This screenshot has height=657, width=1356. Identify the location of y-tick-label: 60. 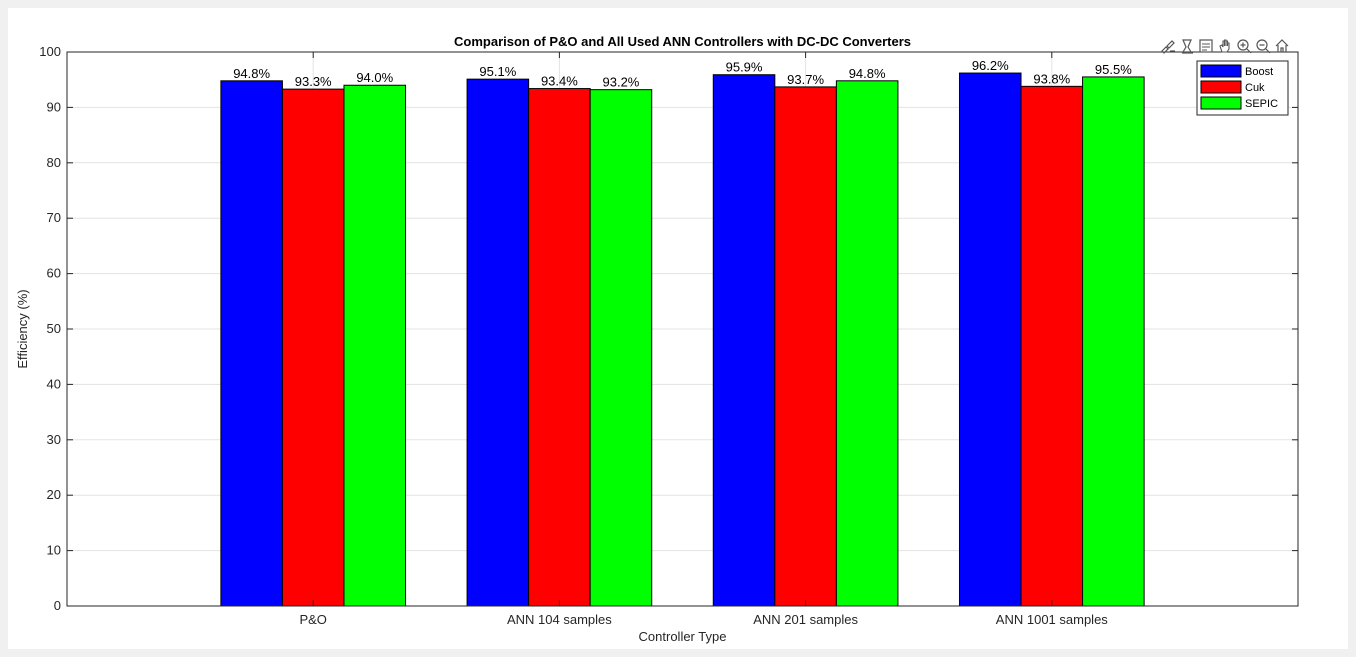
(54, 273).